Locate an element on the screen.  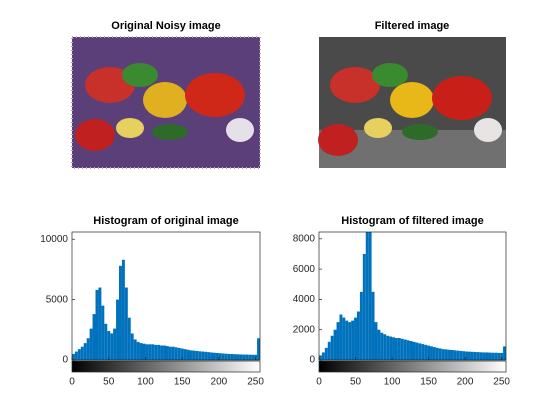
x-tick-label: 200 is located at coordinates (219, 382).